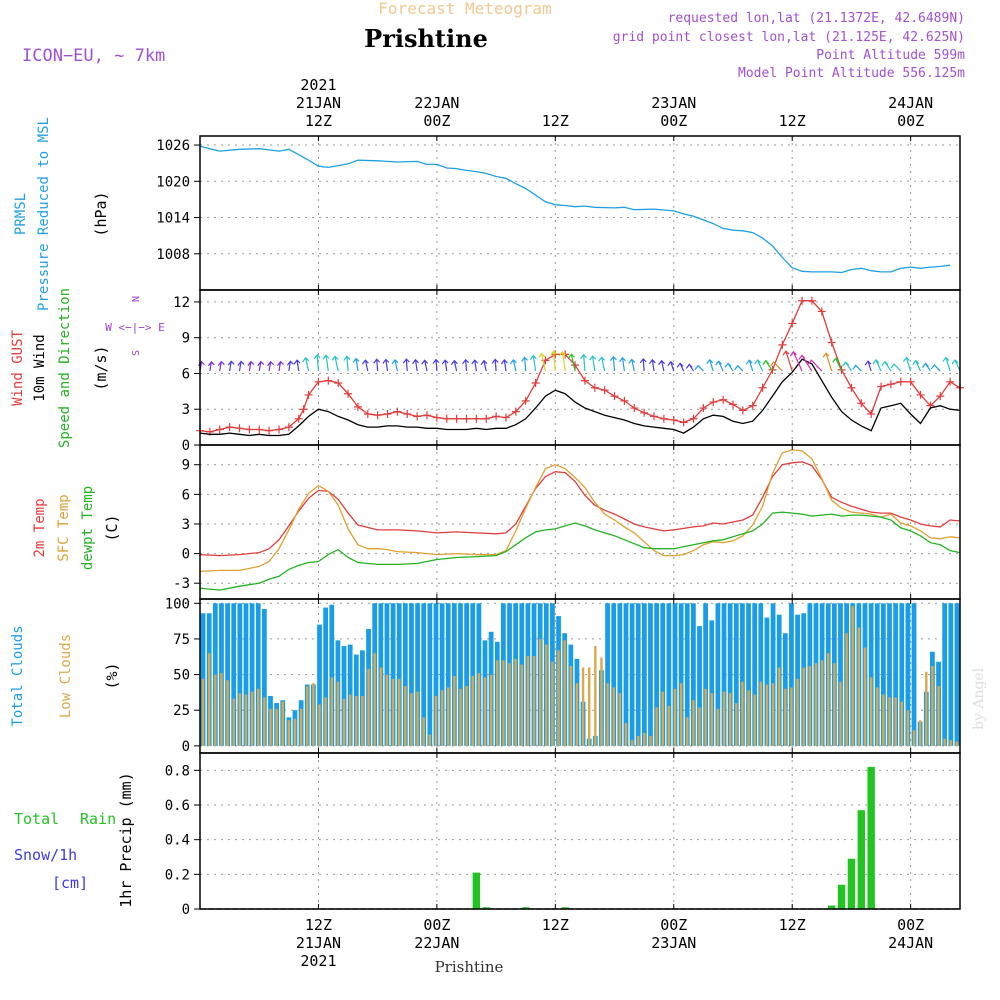 Image resolution: width=1000 pixels, height=1000 pixels. I want to click on time-tick-label: 12Z, so click(792, 925).